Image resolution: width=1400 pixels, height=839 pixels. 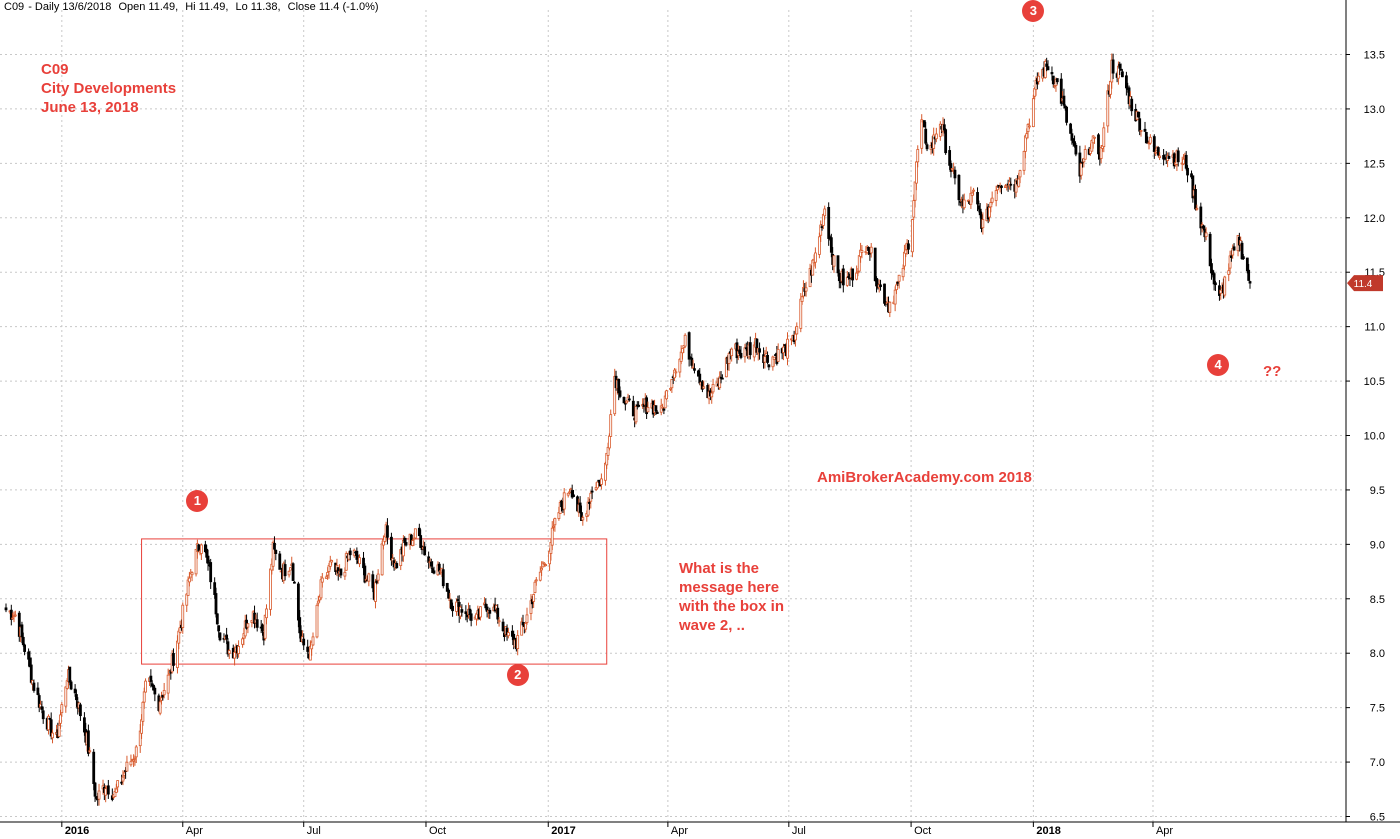 I want to click on watermark-text: AmiBrokerAcademy.com 2018, so click(x=924, y=477).